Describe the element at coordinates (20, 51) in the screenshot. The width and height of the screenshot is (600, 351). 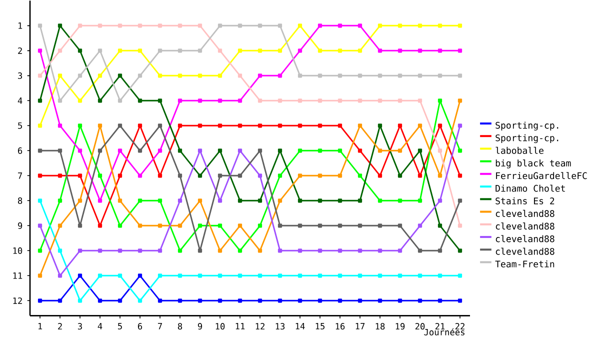
I see `y-tick-label: 2` at that location.